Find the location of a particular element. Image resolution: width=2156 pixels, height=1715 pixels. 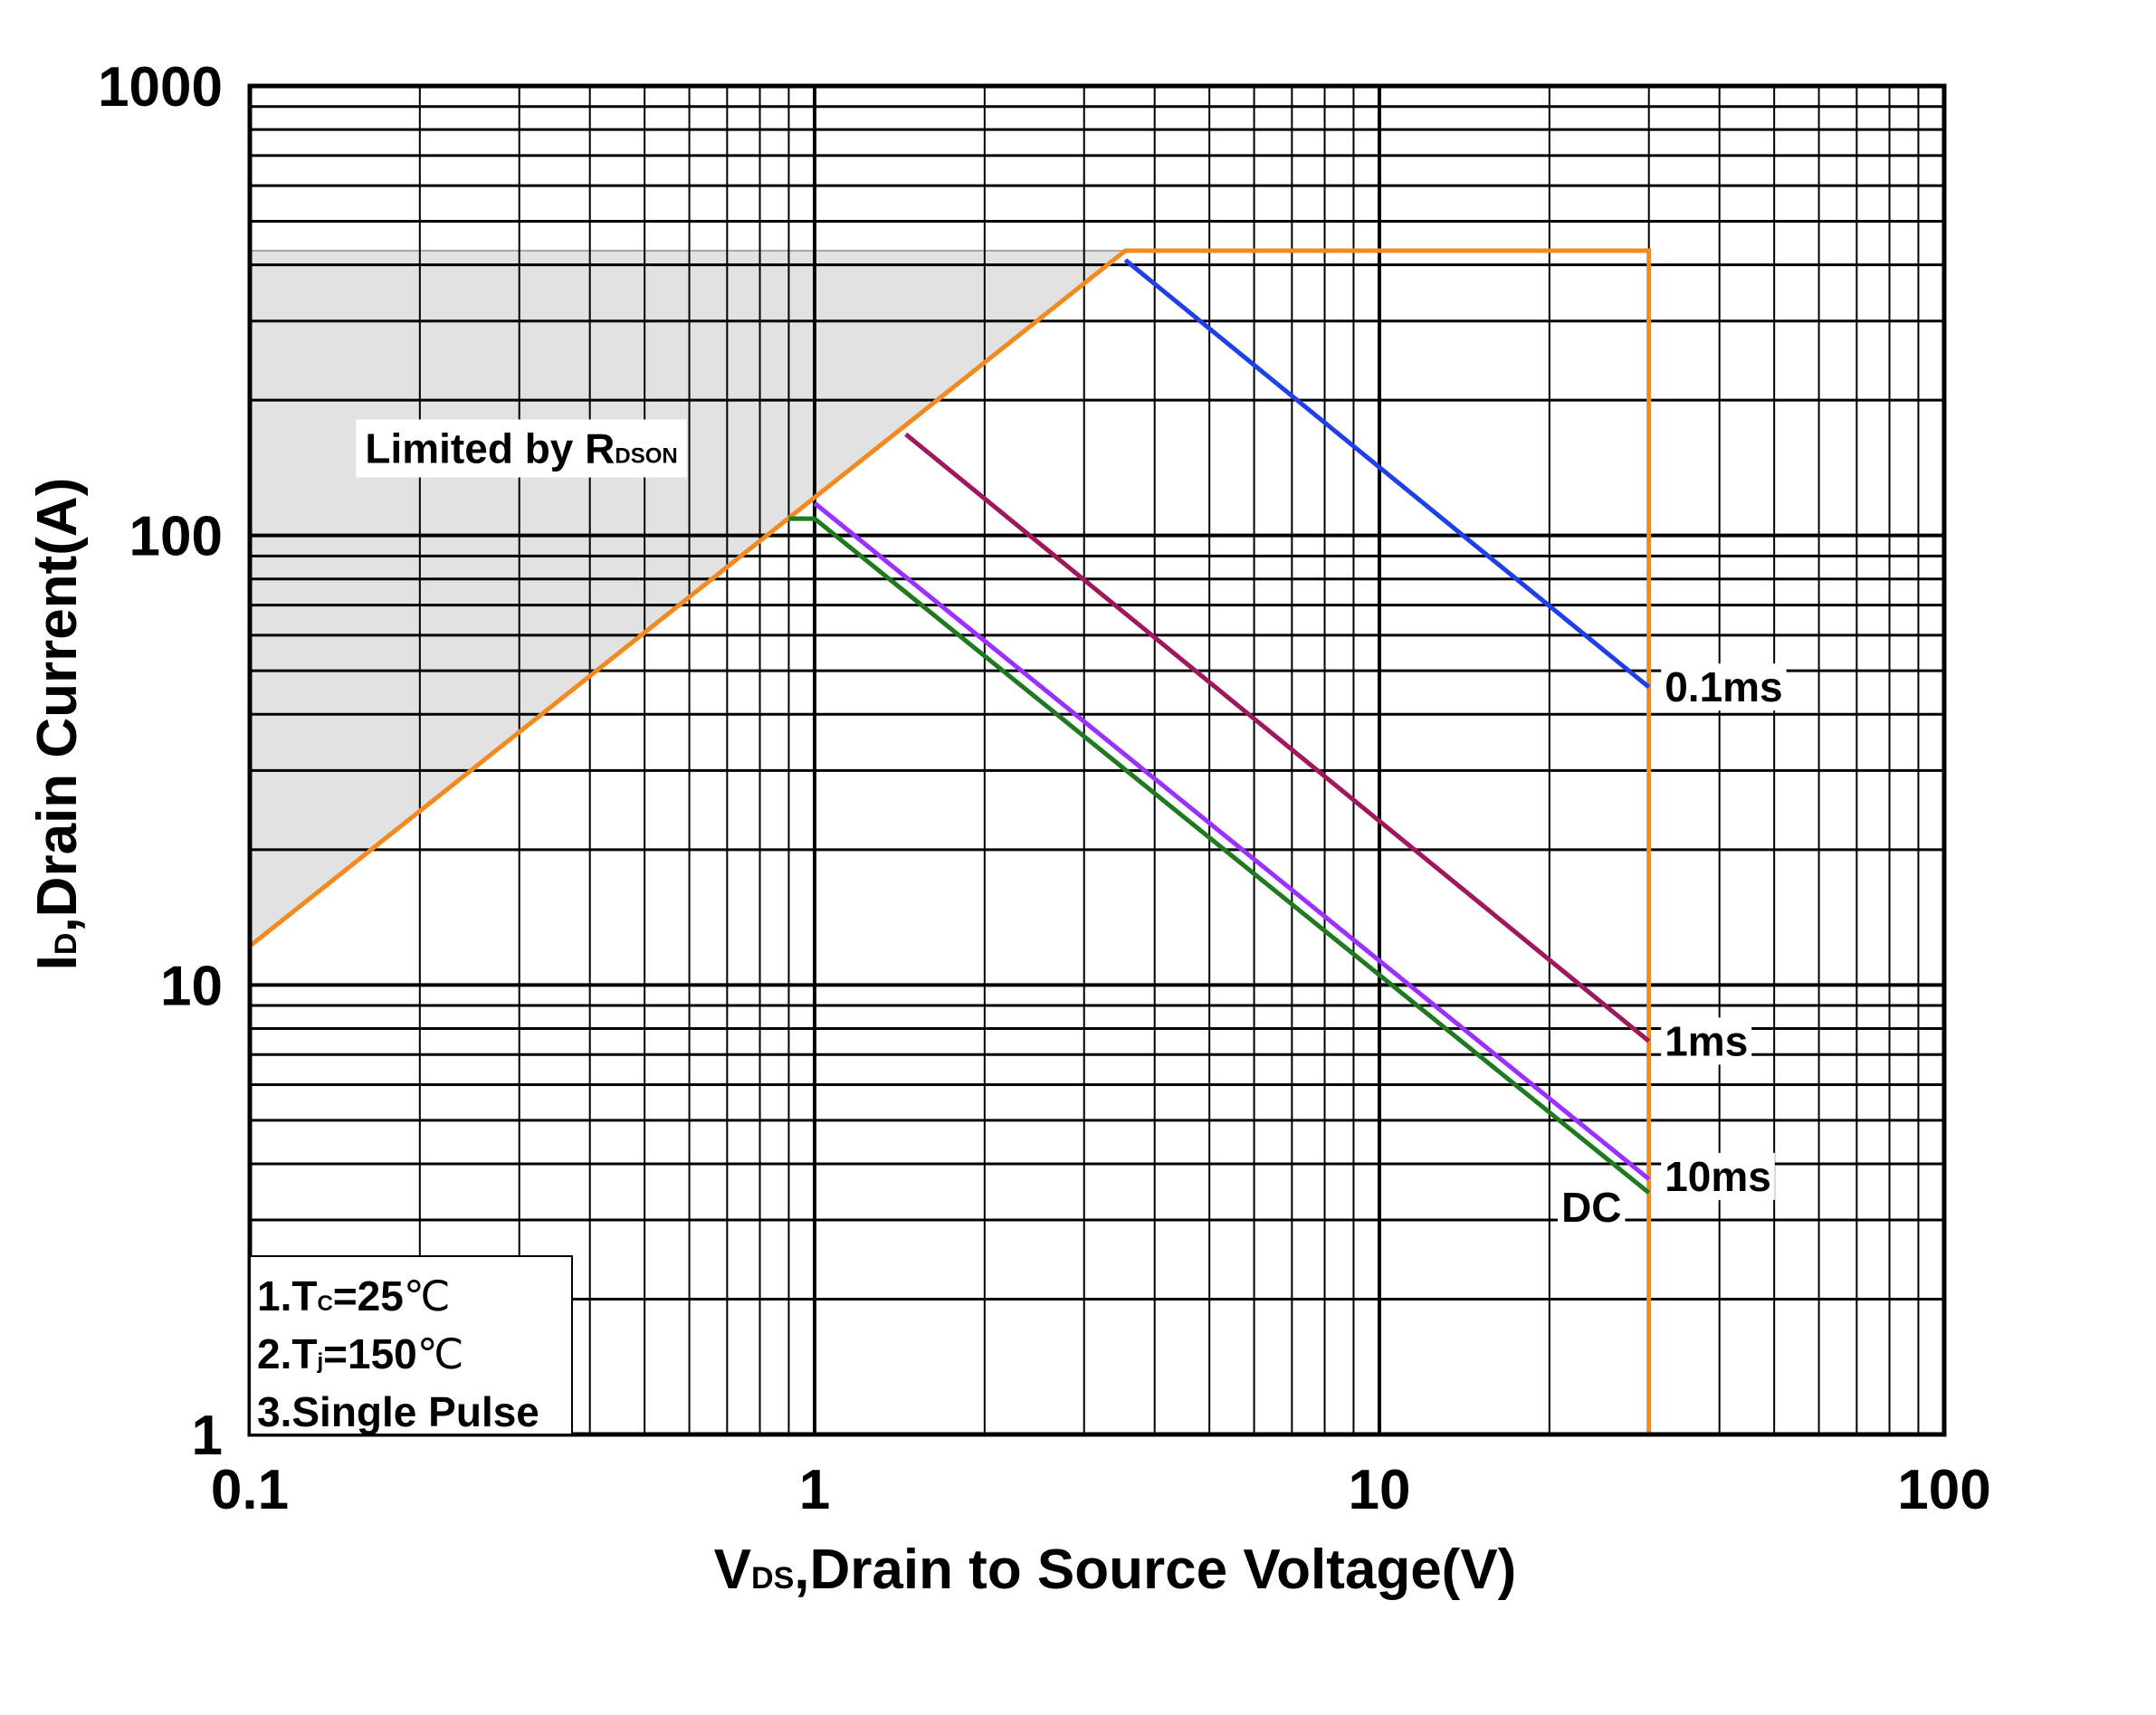

note-line-1: 1.TC=25℃ is located at coordinates (354, 1296).